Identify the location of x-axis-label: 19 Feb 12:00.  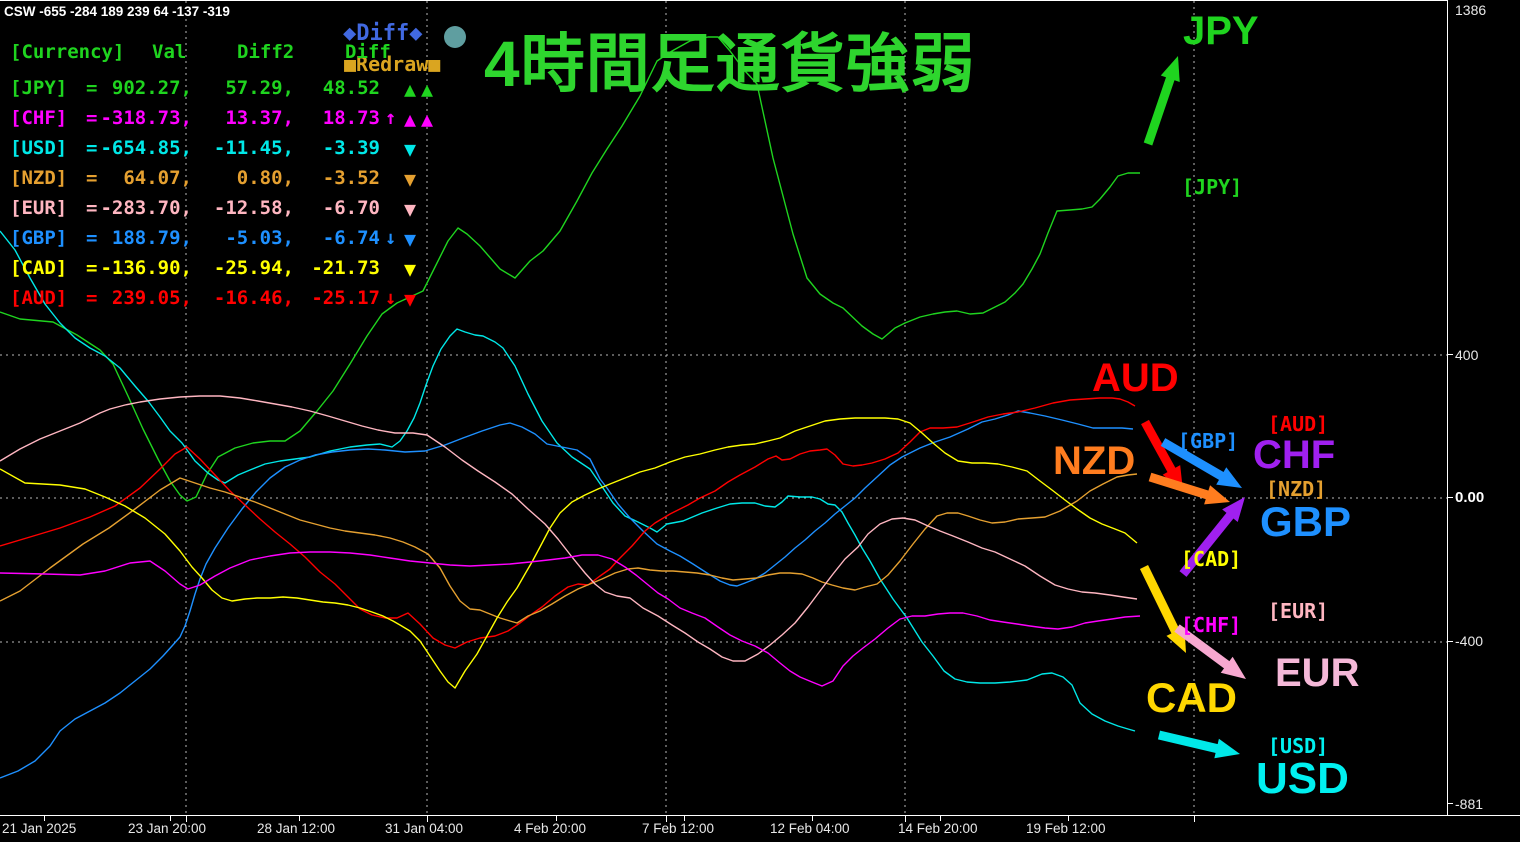
(1066, 828).